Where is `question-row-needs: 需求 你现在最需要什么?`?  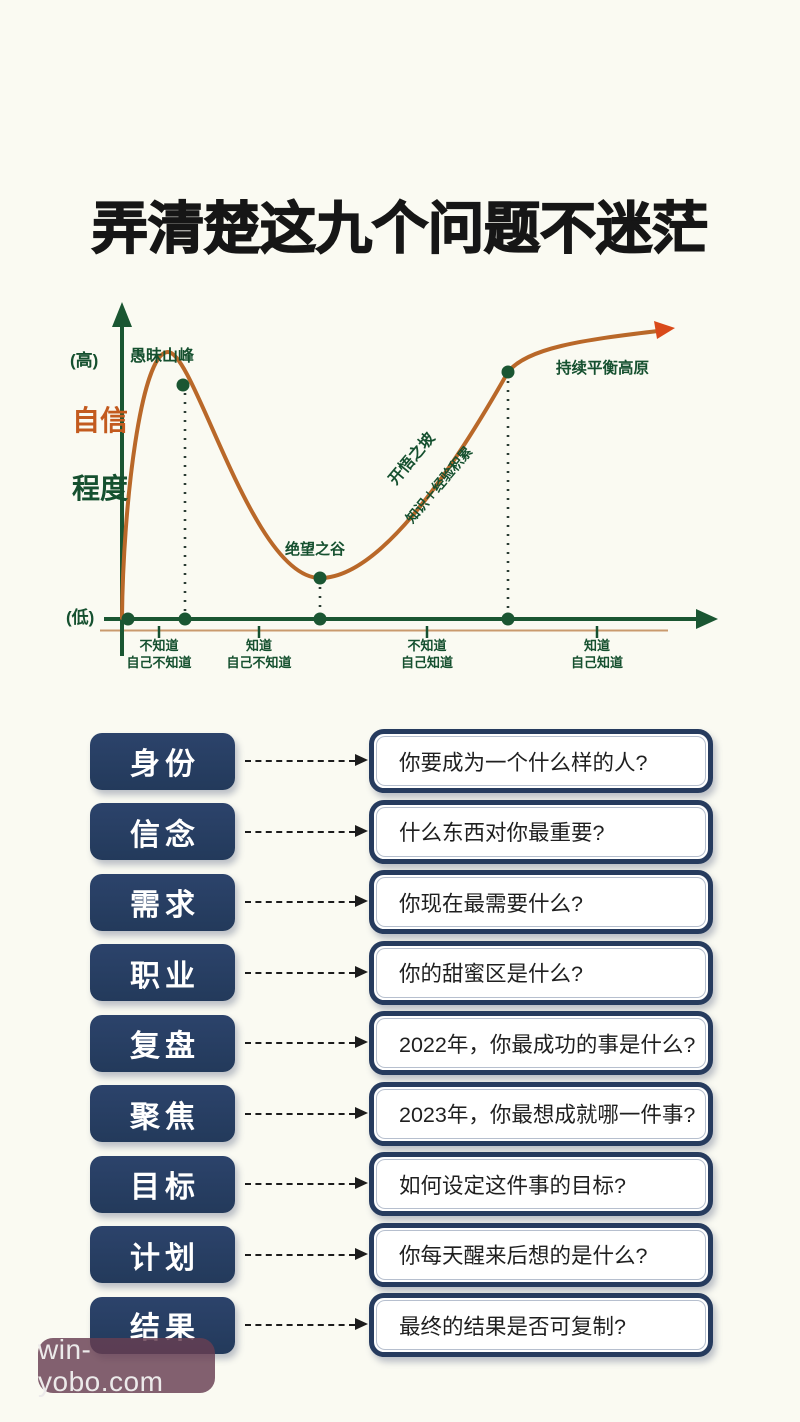 question-row-needs: 需求 你现在最需要什么? is located at coordinates (400, 902).